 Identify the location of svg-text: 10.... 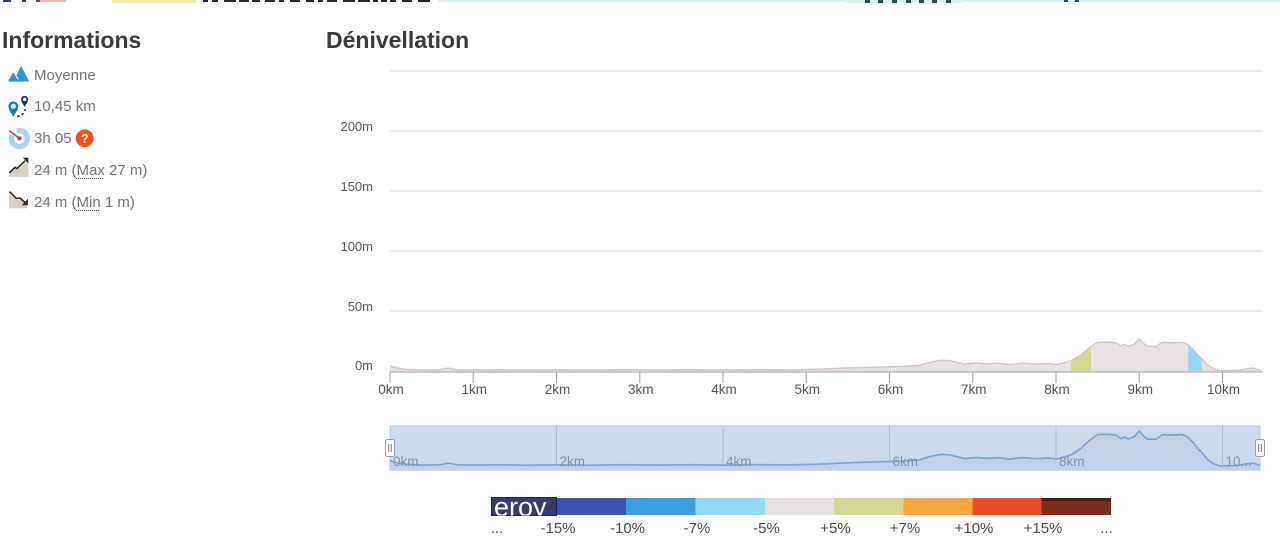
(1239, 461).